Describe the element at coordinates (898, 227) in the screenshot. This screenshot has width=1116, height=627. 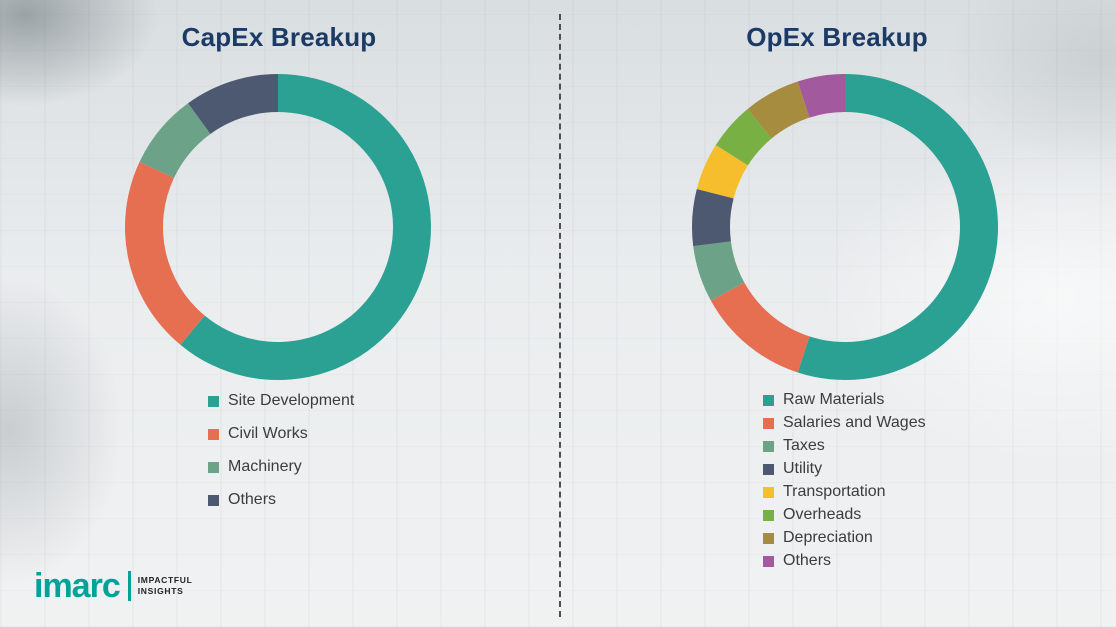
I see `donut-segment-raw-materials` at that location.